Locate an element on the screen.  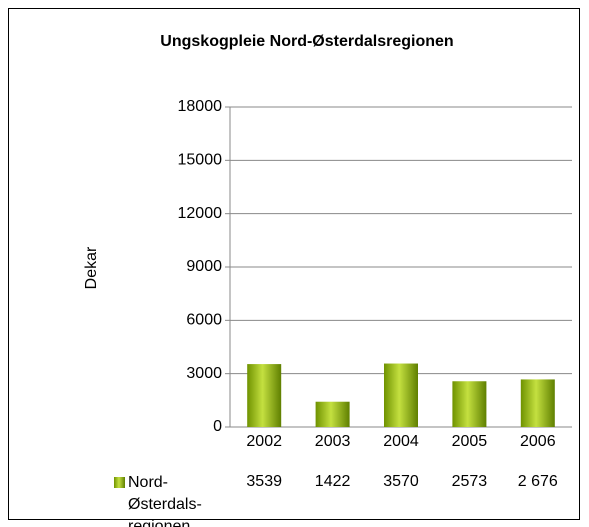
x-tick-label: 2005 is located at coordinates (470, 441).